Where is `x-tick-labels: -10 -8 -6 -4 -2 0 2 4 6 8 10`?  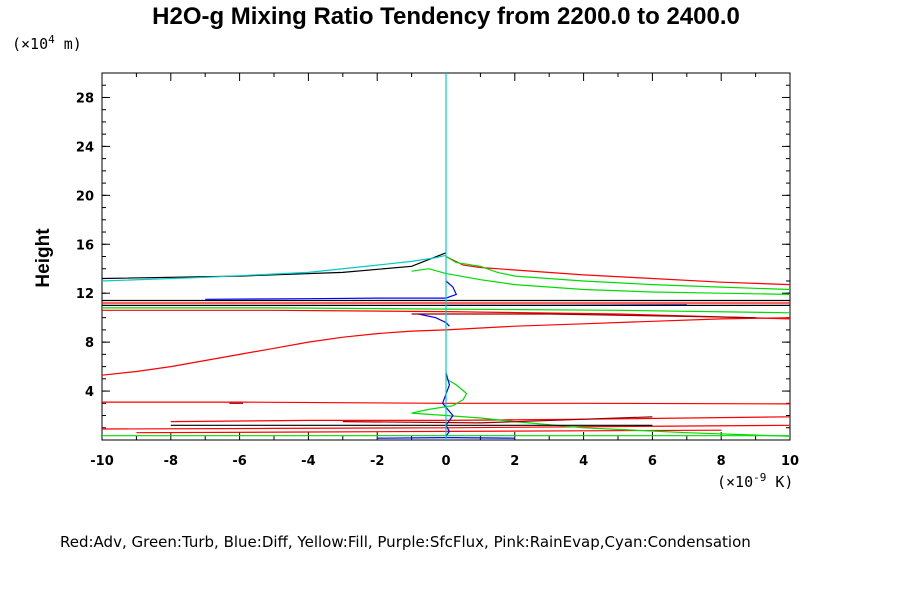 x-tick-labels: -10 -8 -6 -4 -2 0 2 4 6 8 10 is located at coordinates (444, 461).